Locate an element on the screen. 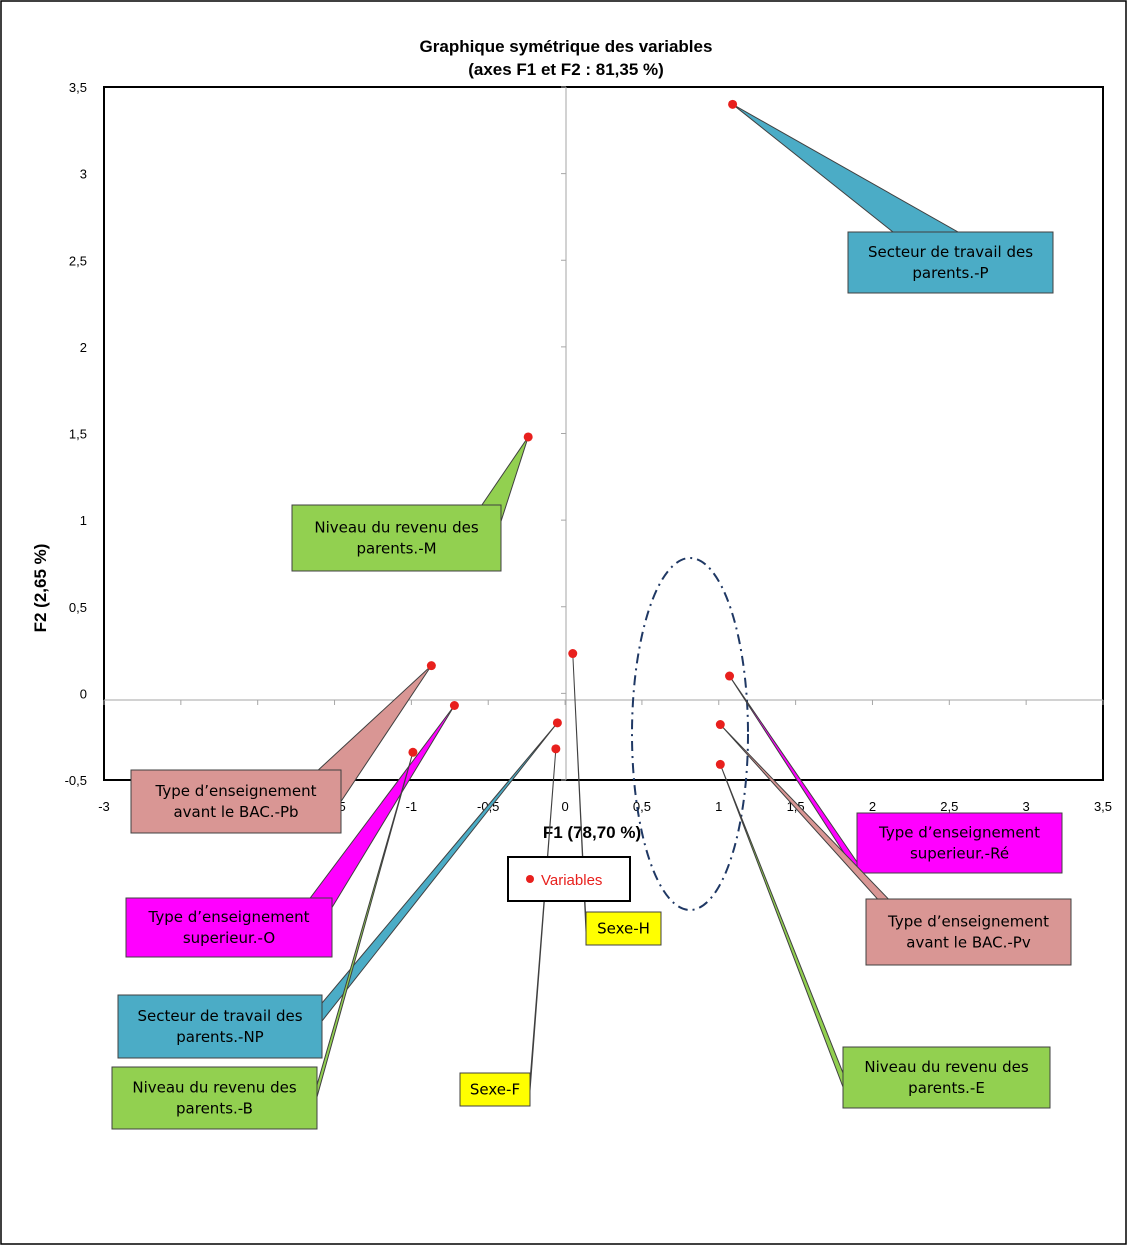 This screenshot has width=1127, height=1245. callout-label: Sexe-H is located at coordinates (623, 929).